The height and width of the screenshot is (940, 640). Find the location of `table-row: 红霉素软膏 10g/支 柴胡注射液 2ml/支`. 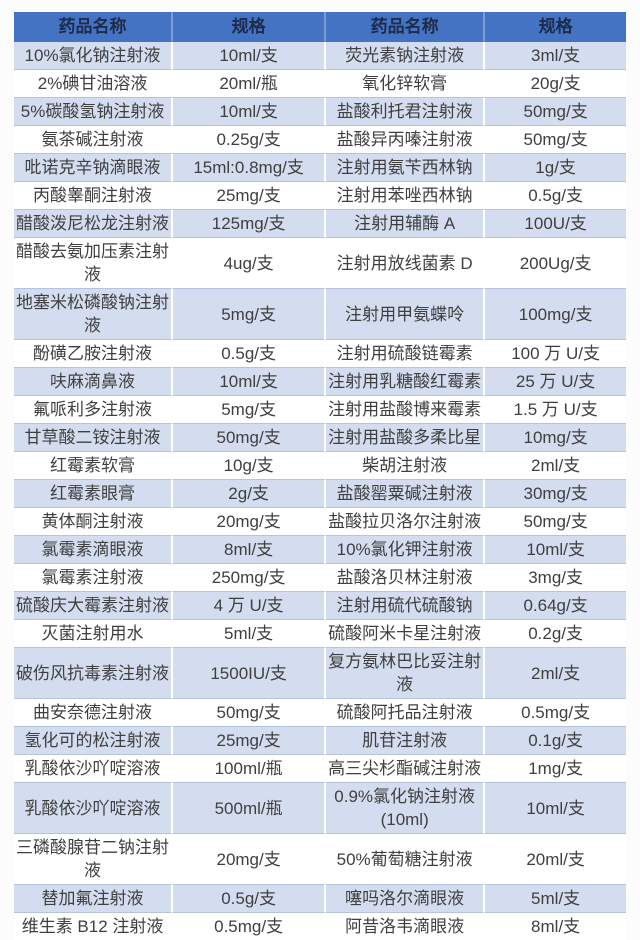

table-row: 红霉素软膏 10g/支 柴胡注射液 2ml/支 is located at coordinates (320, 466).